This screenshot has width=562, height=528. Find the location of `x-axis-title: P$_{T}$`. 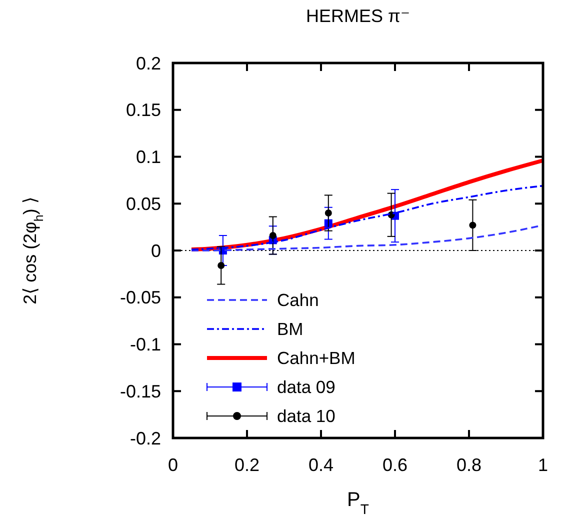

x-axis-title: P$_{T}$ is located at coordinates (358, 503).